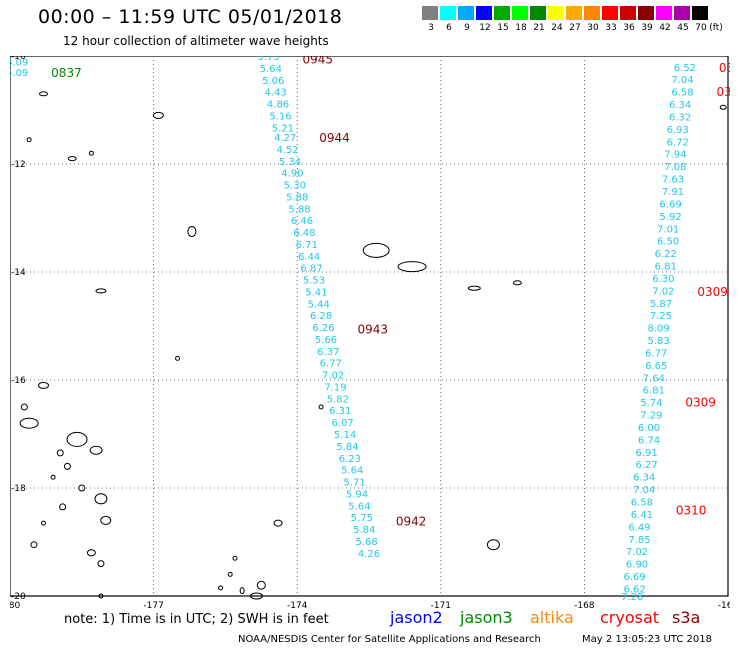 This screenshot has height=650, width=740. What do you see at coordinates (19, 62) in the screenshot?
I see `wave-height-value: 5.09` at bounding box center [19, 62].